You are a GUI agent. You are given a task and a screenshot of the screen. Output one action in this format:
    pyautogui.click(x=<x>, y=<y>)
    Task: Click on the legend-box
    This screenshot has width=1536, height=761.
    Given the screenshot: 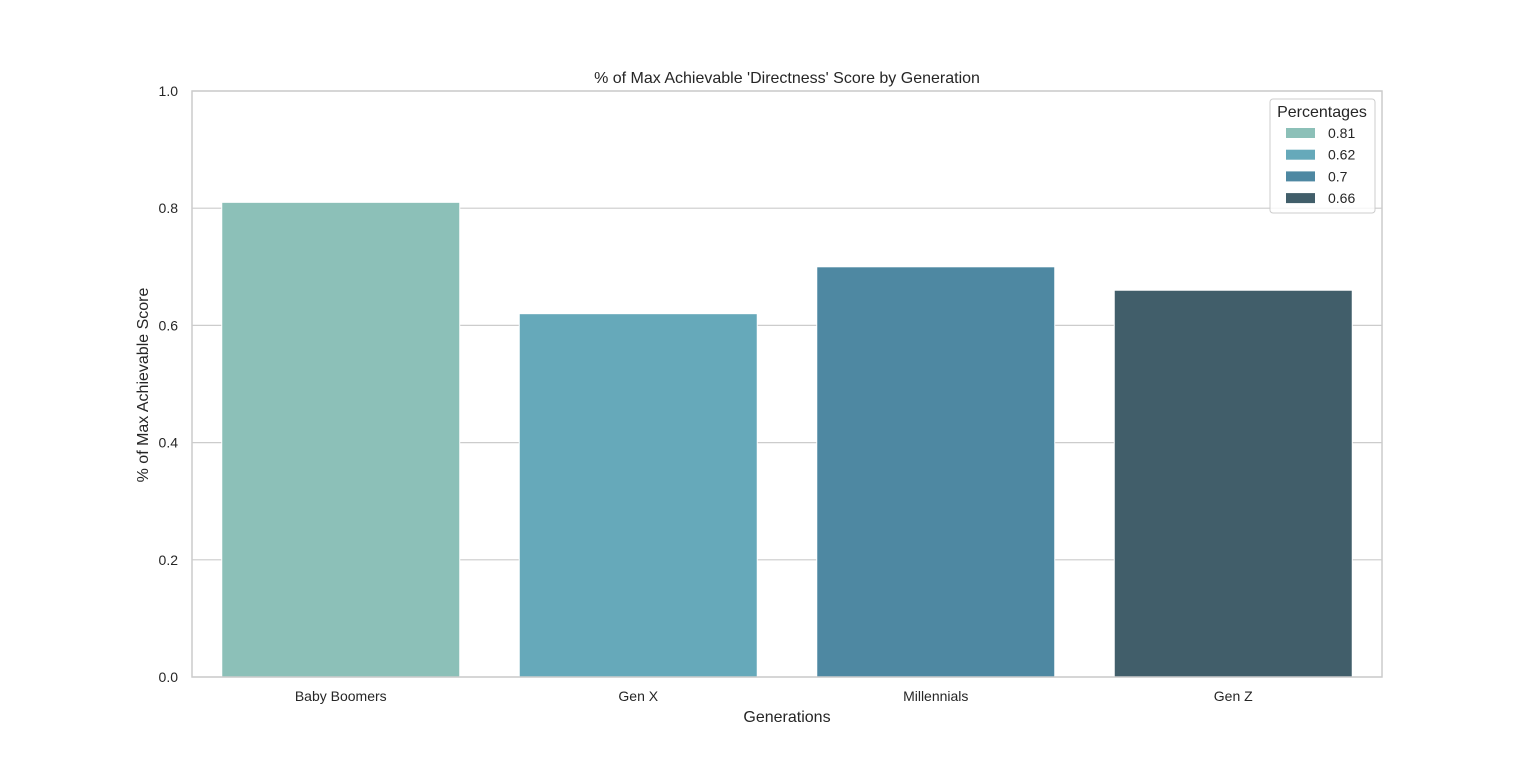 What is the action you would take?
    pyautogui.click(x=1322, y=156)
    